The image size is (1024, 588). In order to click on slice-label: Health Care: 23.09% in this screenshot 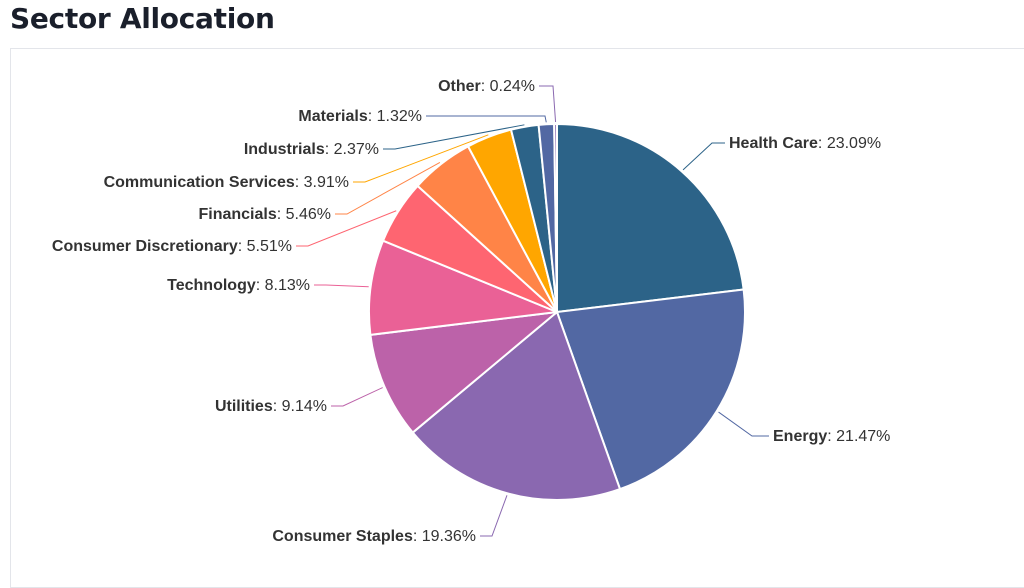, I will do `click(805, 143)`.